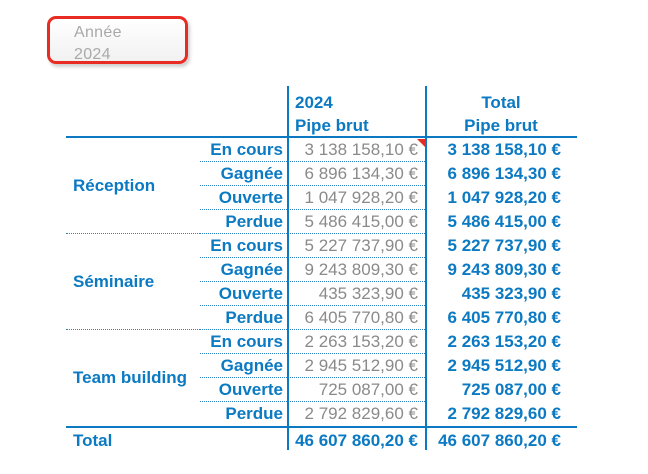  What do you see at coordinates (499, 440) in the screenshot?
I see `grand-total-value: 46 607 860,20 €` at bounding box center [499, 440].